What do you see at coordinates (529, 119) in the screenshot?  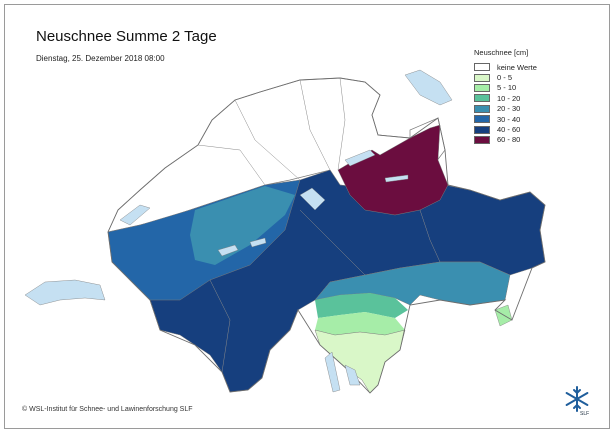 I see `legend-item: 30 - 40` at bounding box center [529, 119].